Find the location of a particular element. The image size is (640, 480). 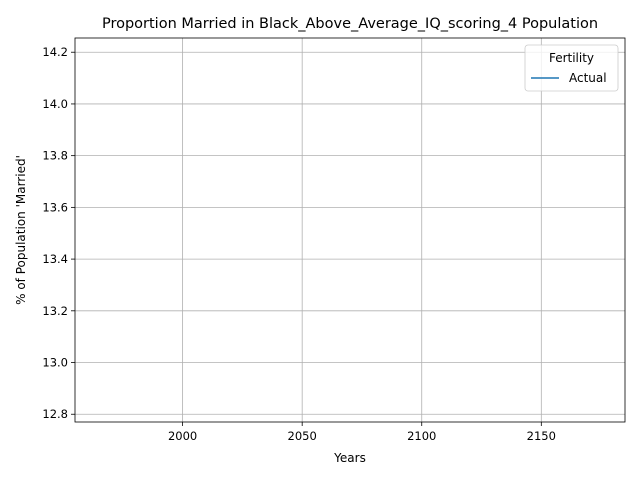

y-tick-label: 13.6 is located at coordinates (55, 207).